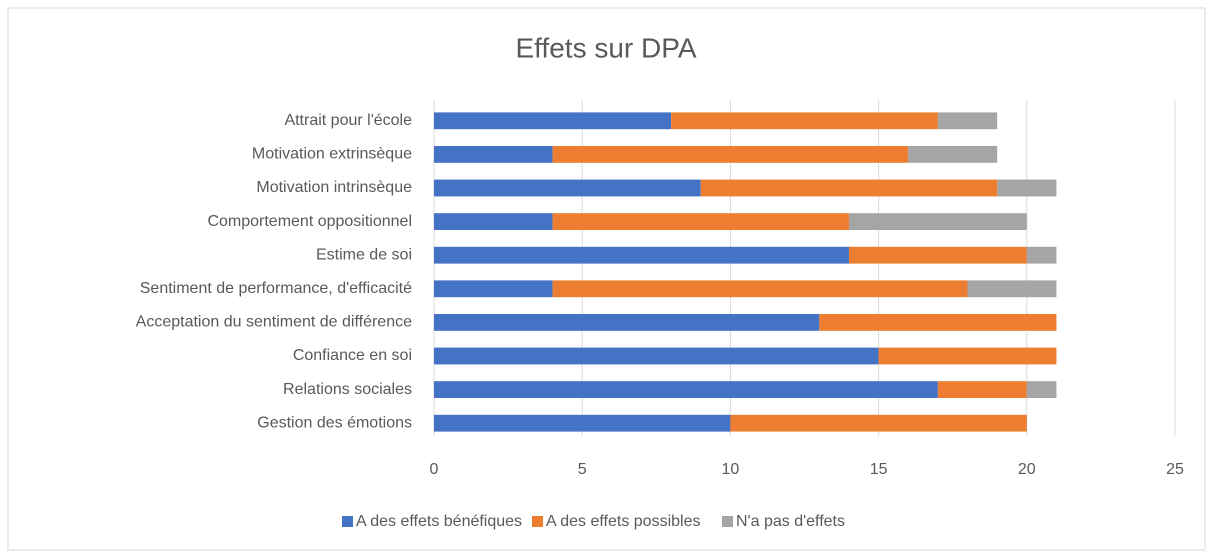 The height and width of the screenshot is (559, 1213). What do you see at coordinates (623, 521) in the screenshot?
I see `legend-label: A des effets possibles` at bounding box center [623, 521].